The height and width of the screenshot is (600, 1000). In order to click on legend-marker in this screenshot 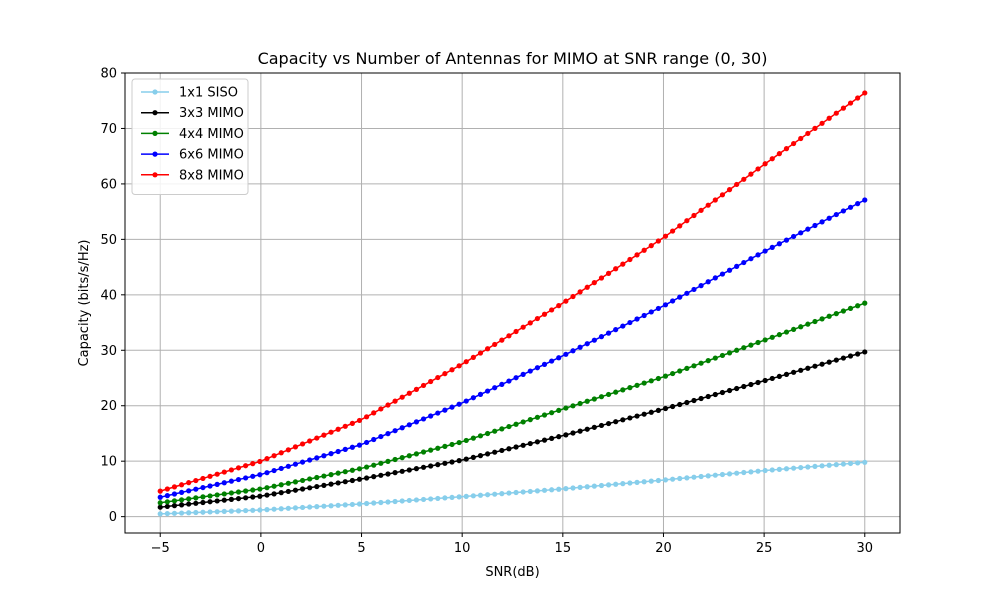, I will do `click(155, 154)`.